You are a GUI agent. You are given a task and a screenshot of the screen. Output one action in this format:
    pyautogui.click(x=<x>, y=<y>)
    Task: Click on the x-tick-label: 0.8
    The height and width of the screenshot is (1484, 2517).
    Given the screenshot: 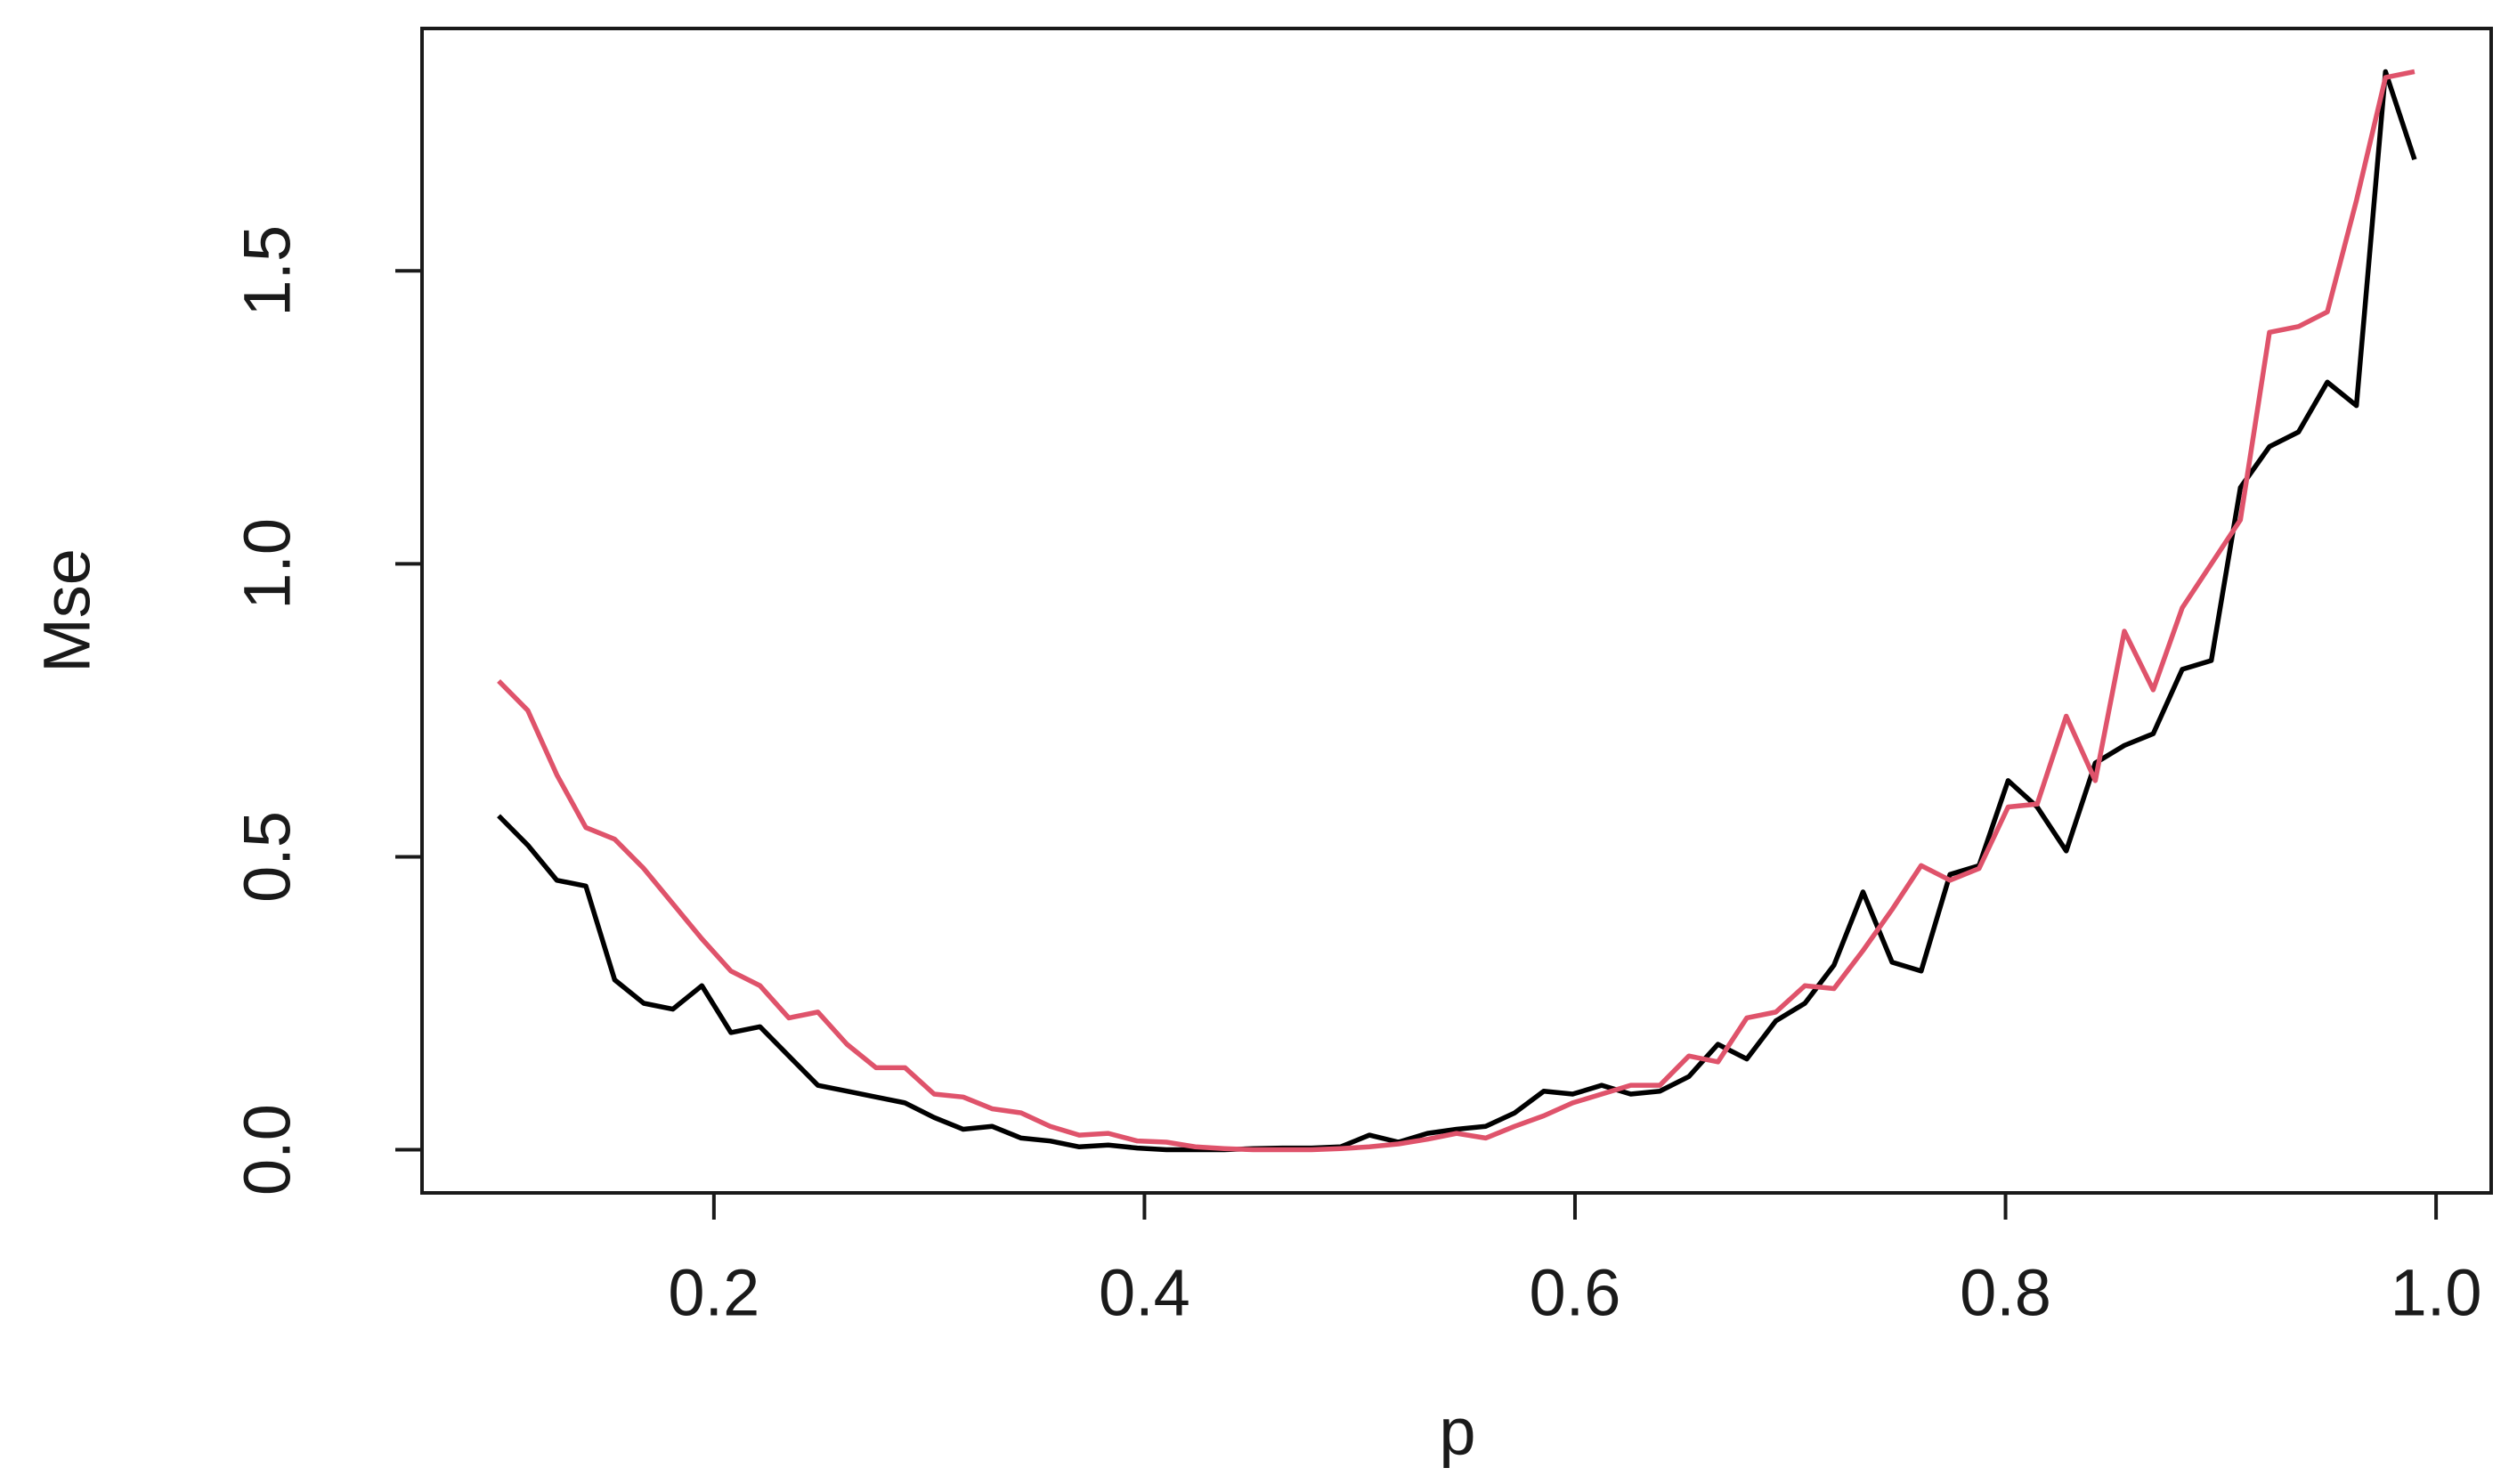 What is the action you would take?
    pyautogui.click(x=2006, y=1293)
    